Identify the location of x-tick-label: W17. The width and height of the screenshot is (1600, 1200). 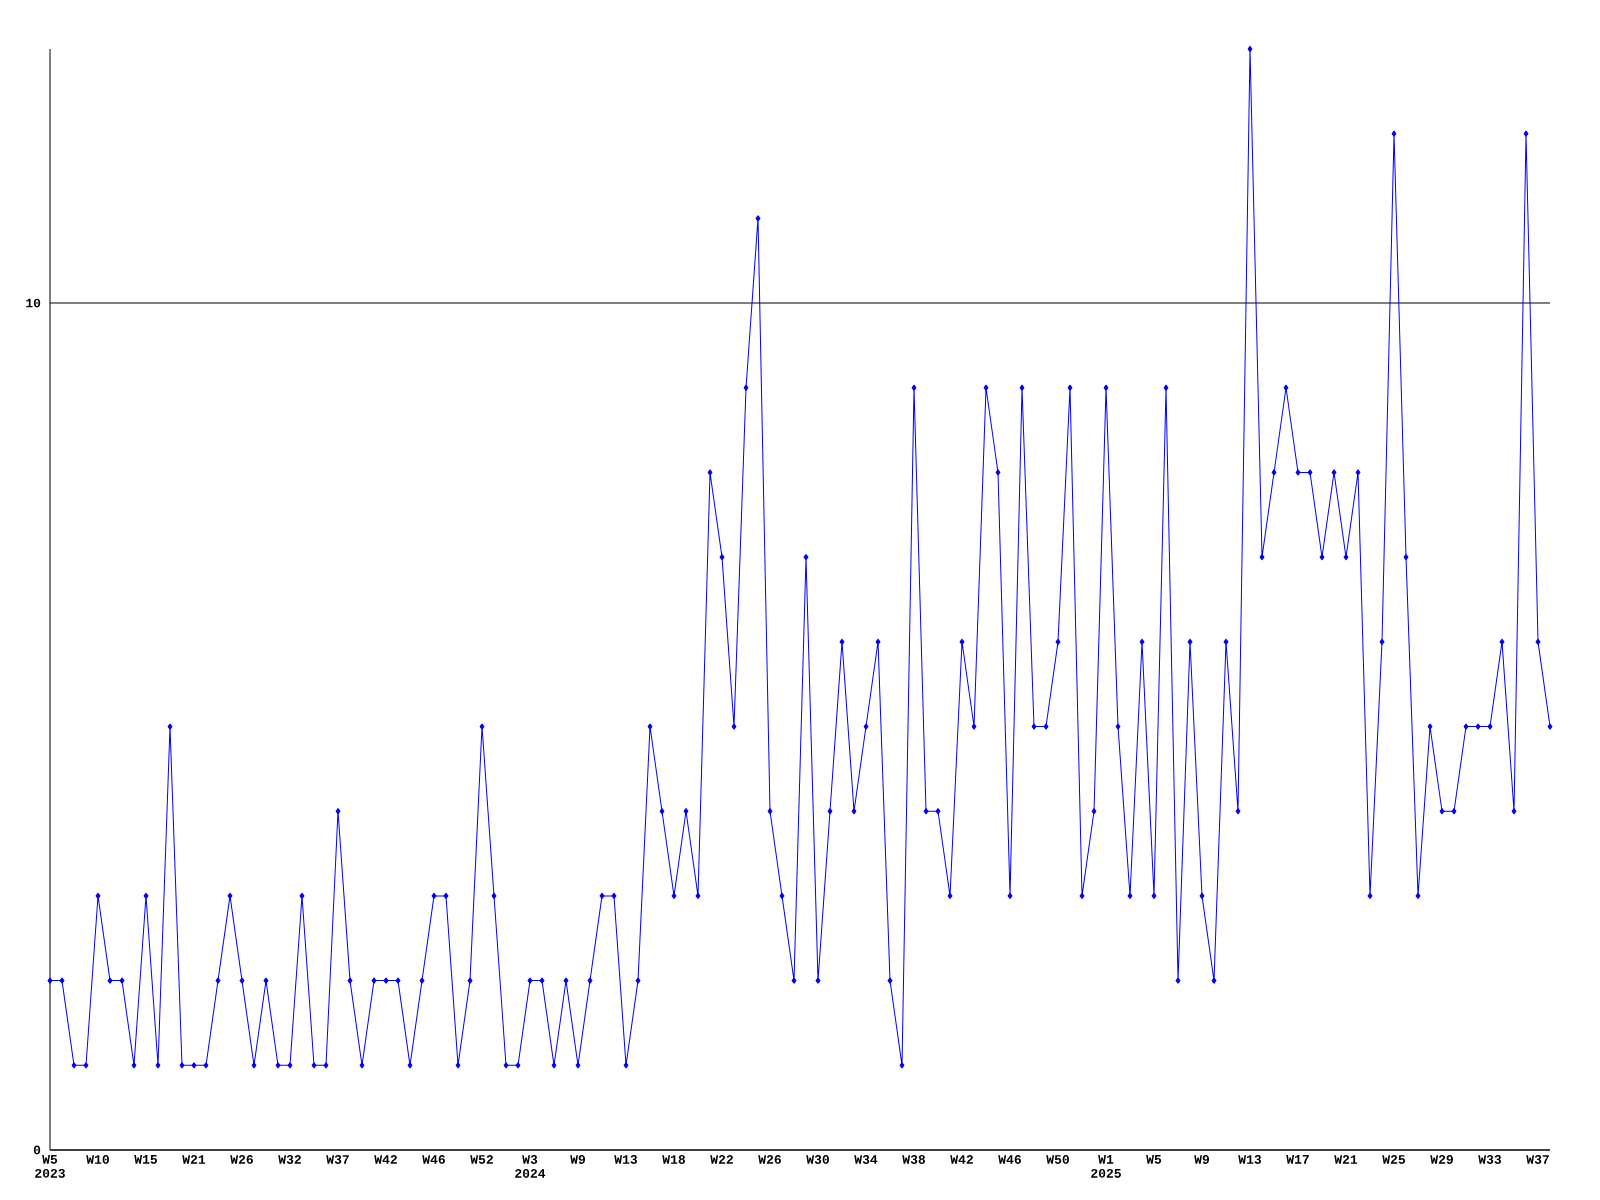
(1297, 1159).